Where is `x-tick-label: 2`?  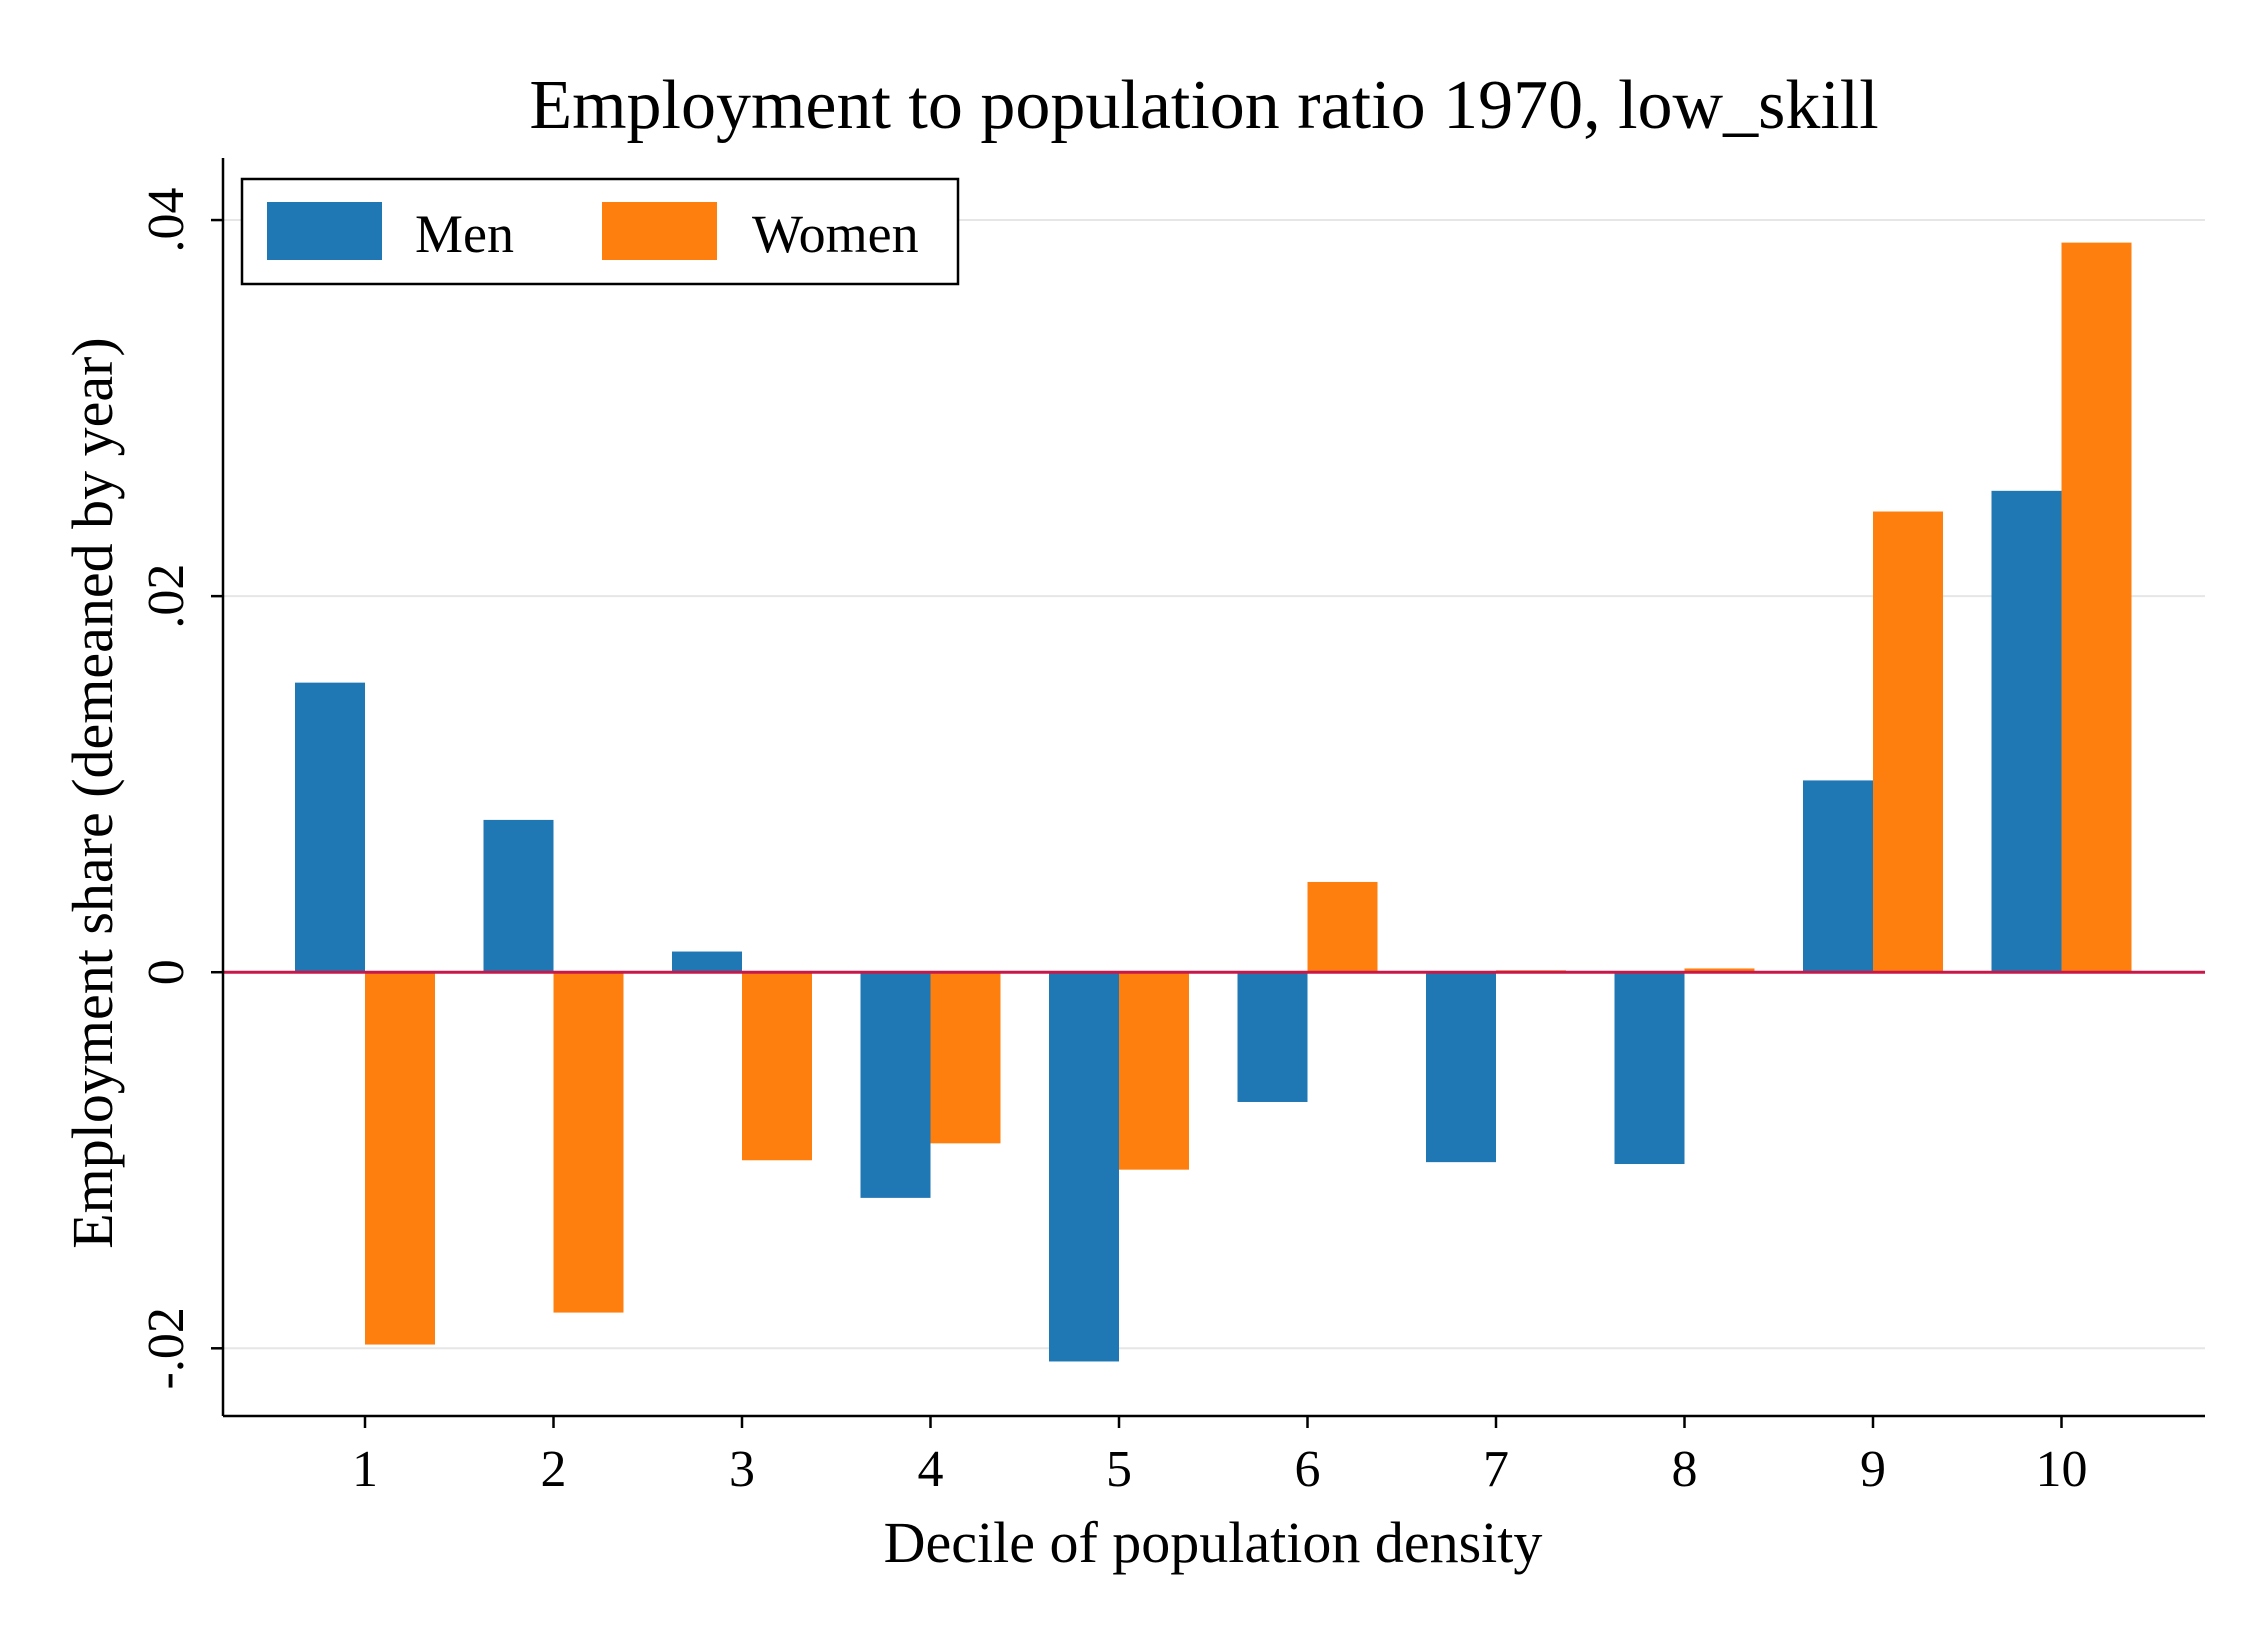 x-tick-label: 2 is located at coordinates (554, 1469).